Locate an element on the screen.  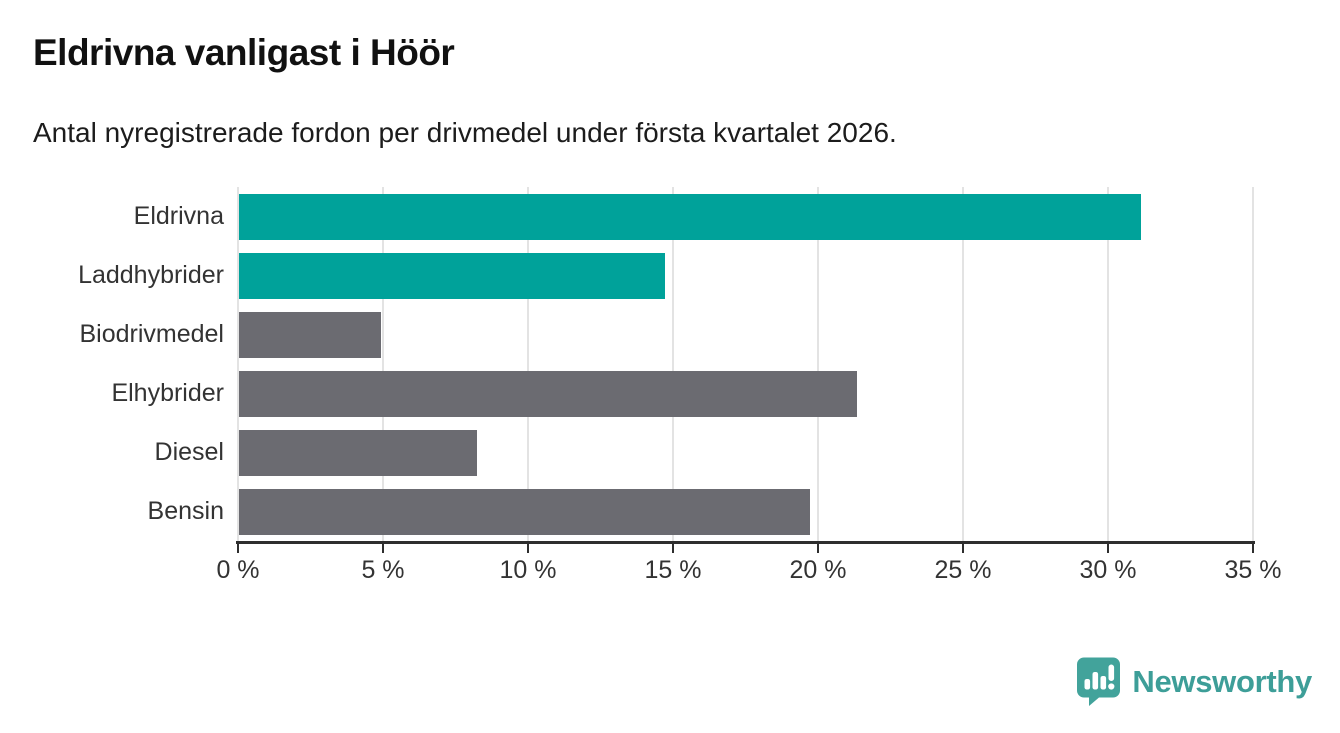
newsworthy-chart-bubble-icon is located at coordinates (1098, 681).